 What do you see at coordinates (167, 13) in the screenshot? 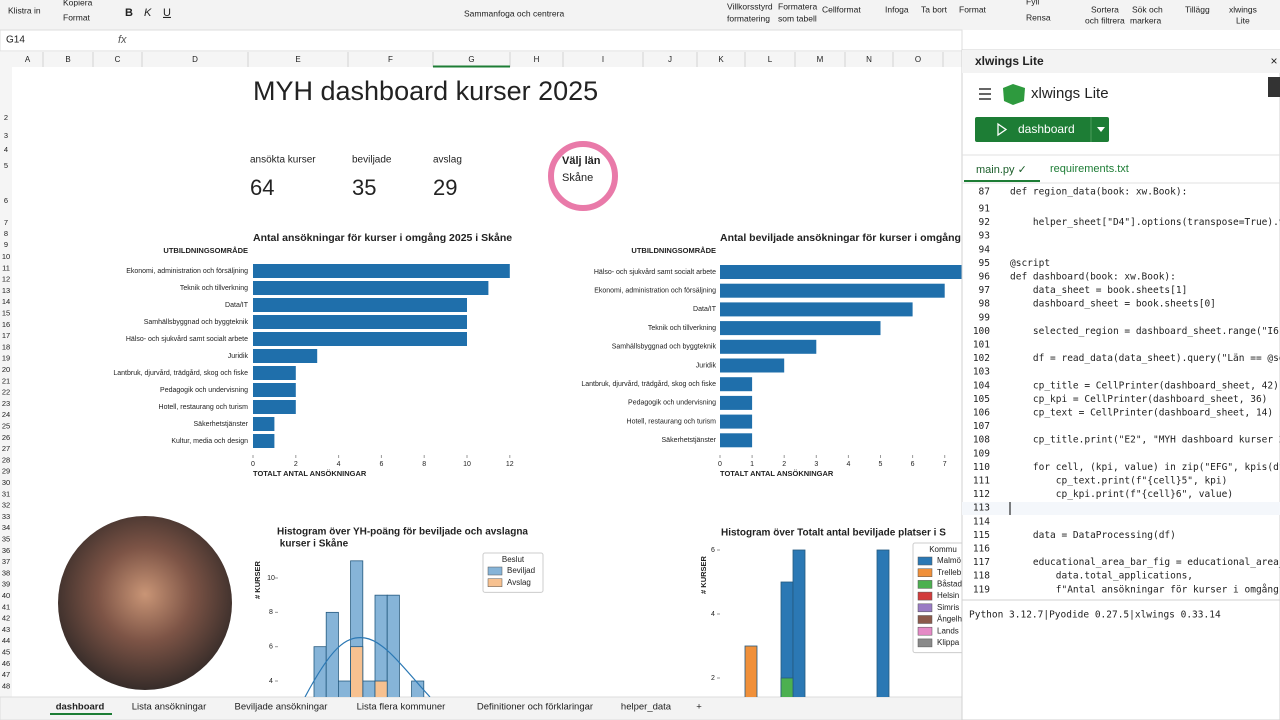
I see `ribbon-item: U` at bounding box center [167, 13].